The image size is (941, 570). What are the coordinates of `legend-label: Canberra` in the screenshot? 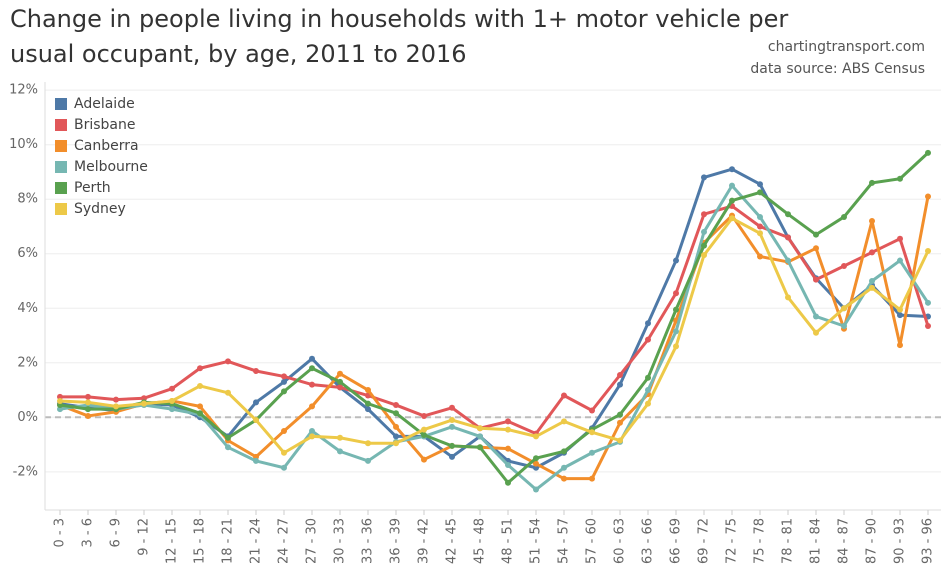 It's located at (106, 146).